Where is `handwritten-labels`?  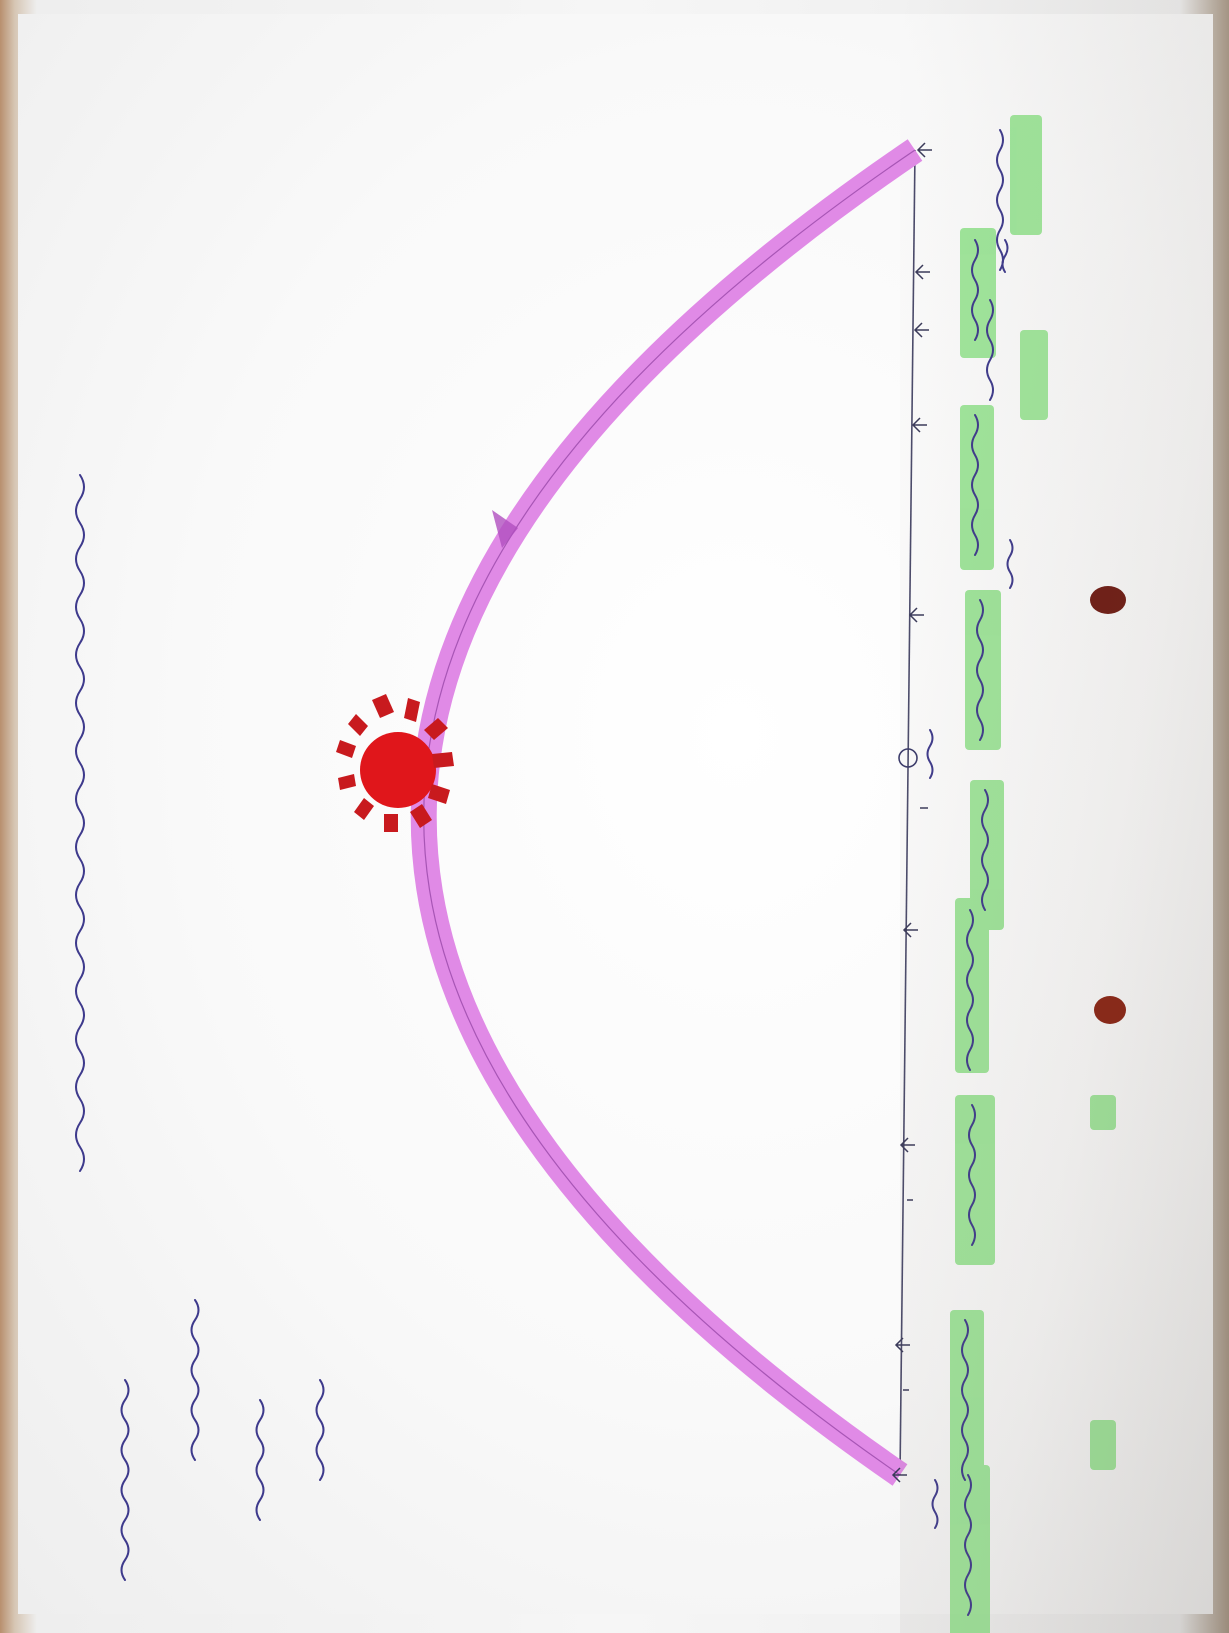
handwritten-labels is located at coordinates (970, 872).